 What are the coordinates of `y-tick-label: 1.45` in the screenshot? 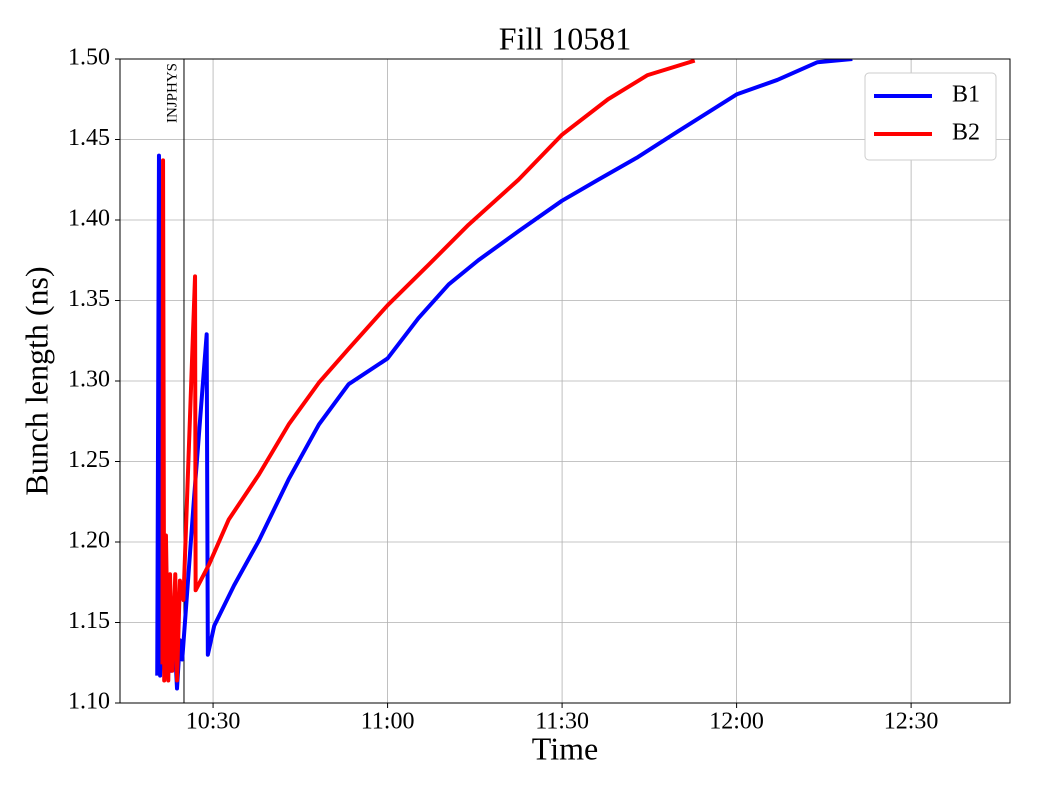 It's located at (89, 138).